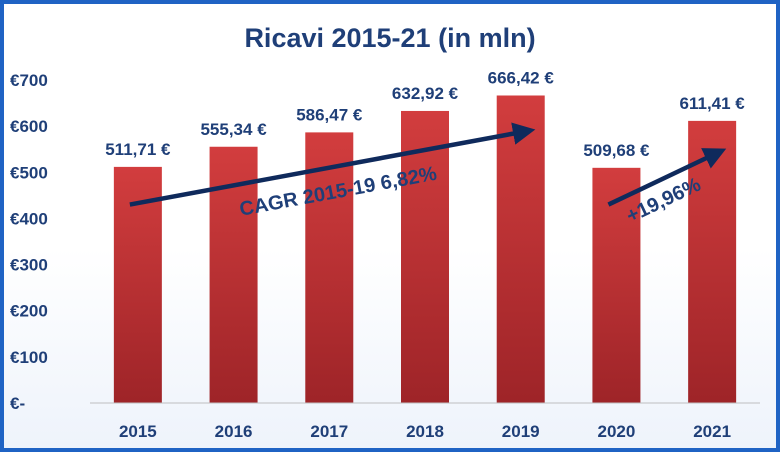 This screenshot has width=780, height=452. What do you see at coordinates (521, 431) in the screenshot?
I see `x-tick-label: 2019` at bounding box center [521, 431].